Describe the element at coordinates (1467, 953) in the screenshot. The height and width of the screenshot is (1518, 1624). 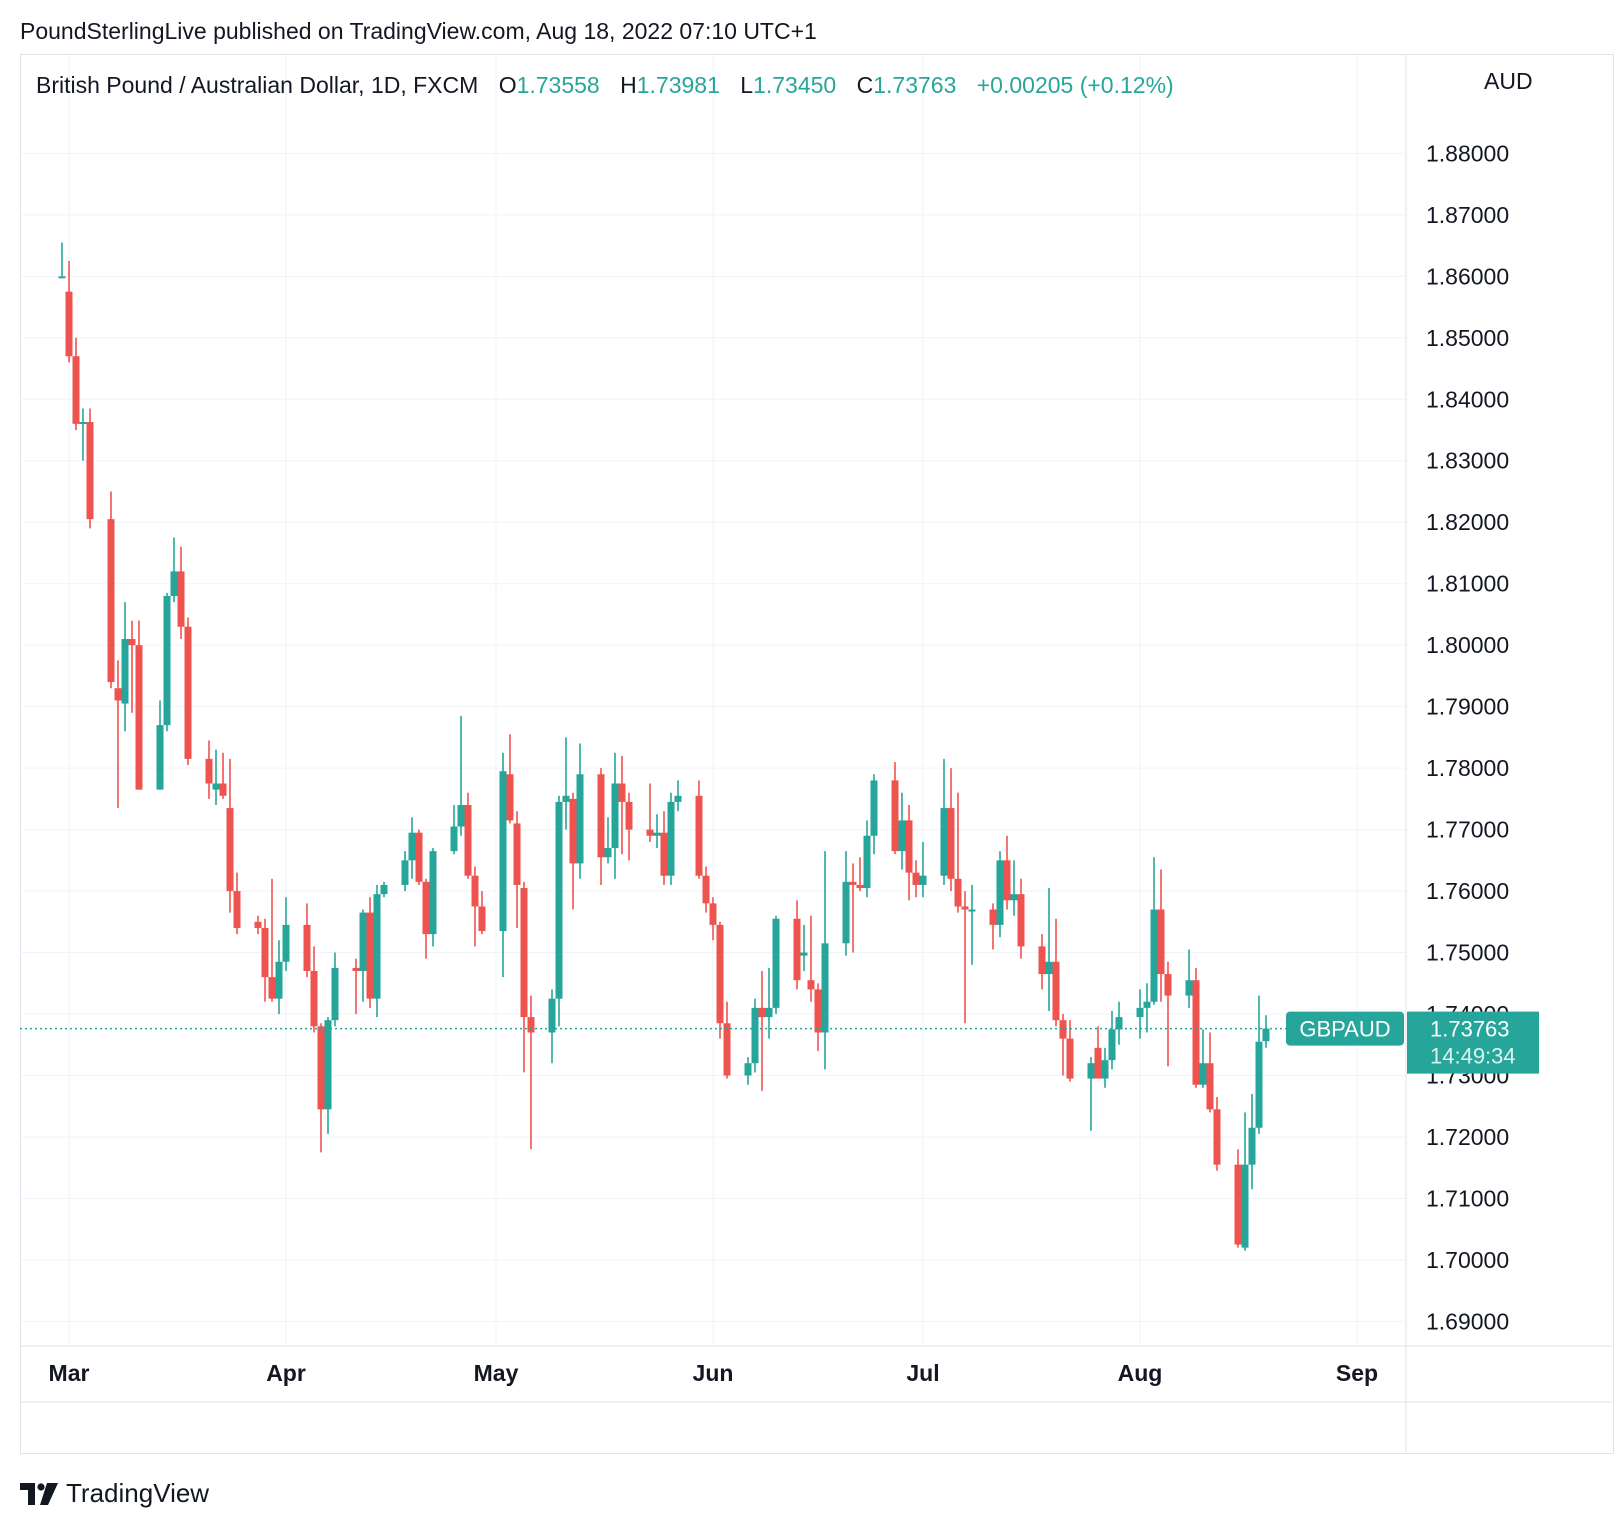
I see `y-tick-label: 1.75000` at that location.